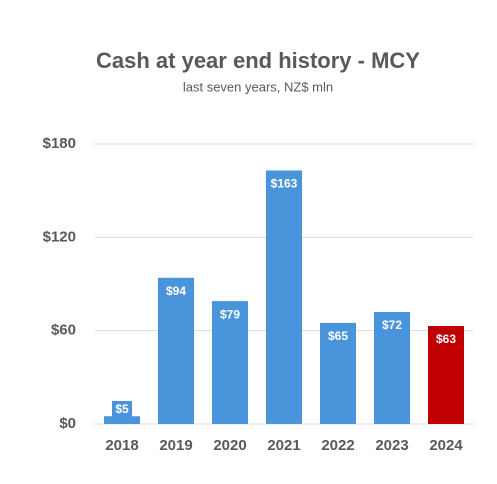 The width and height of the screenshot is (497, 484). Describe the element at coordinates (229, 445) in the screenshot. I see `x-tick-label: 2020` at that location.